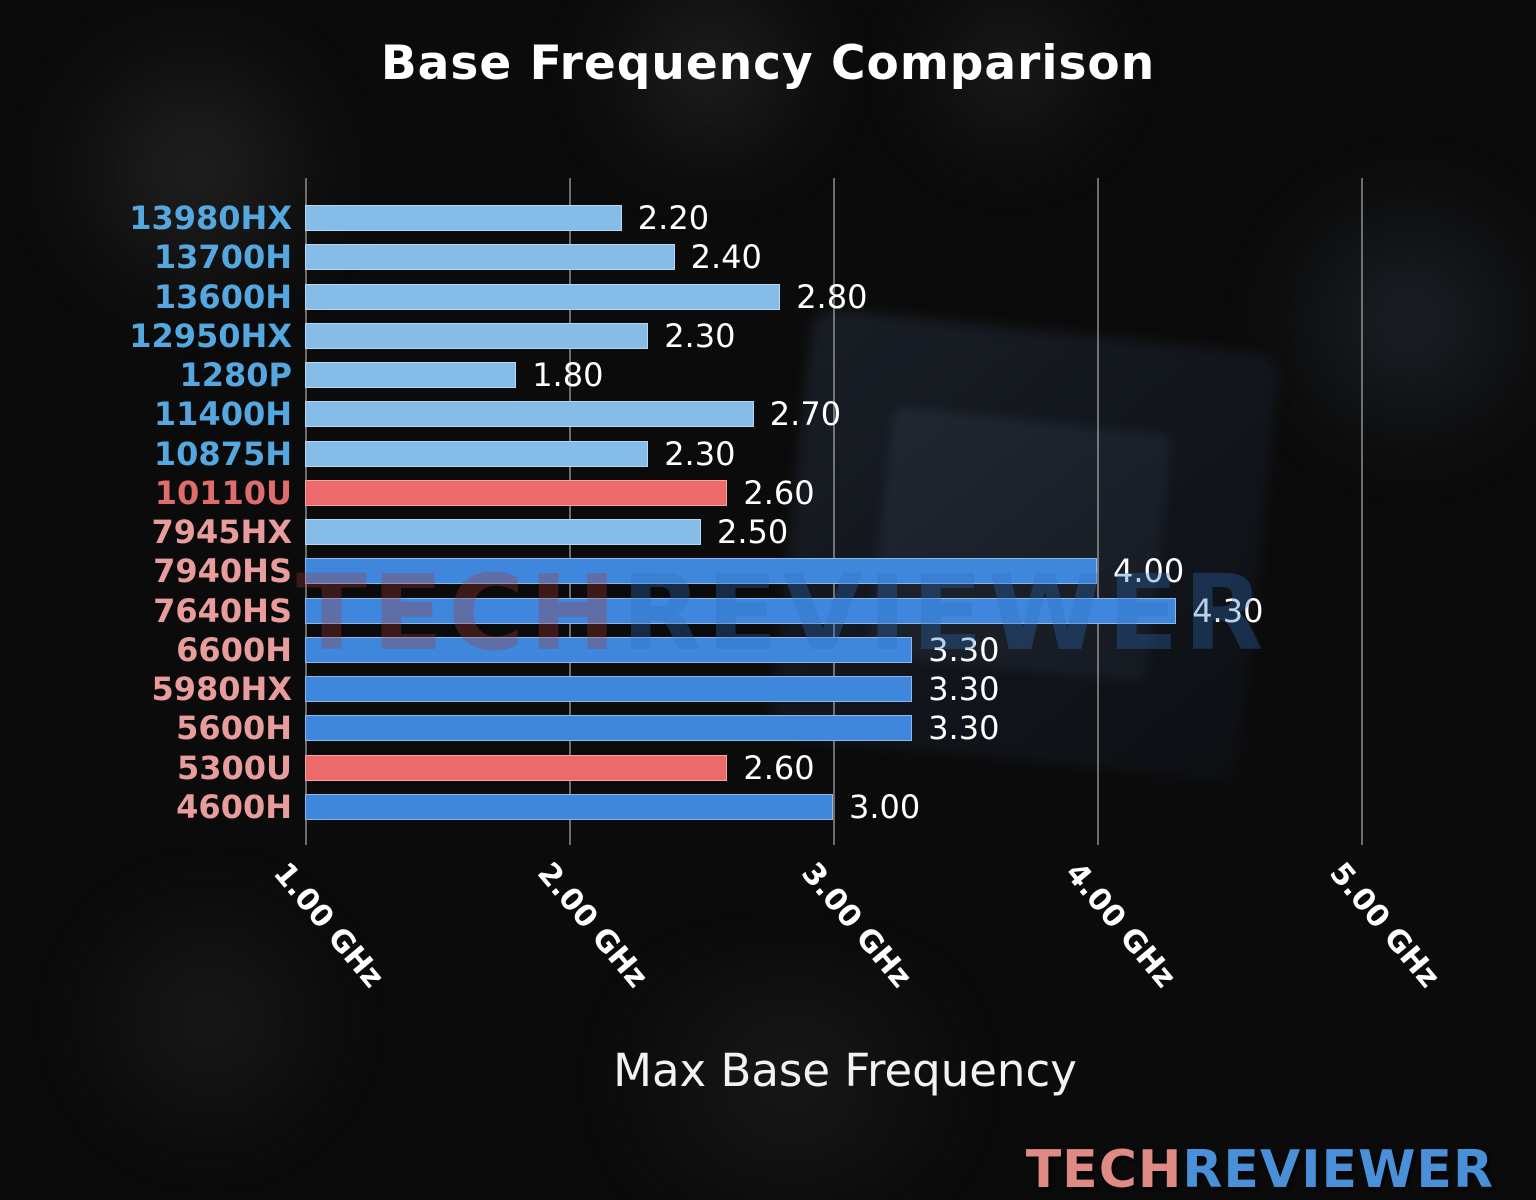 The width and height of the screenshot is (1536, 1200). What do you see at coordinates (1384, 925) in the screenshot?
I see `x-tick-label: 5.00 GHz` at bounding box center [1384, 925].